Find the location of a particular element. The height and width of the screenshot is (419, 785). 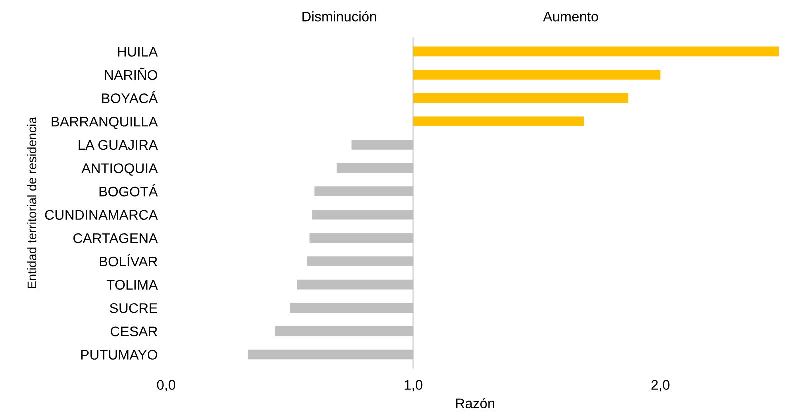

x-axis-title: Razón is located at coordinates (475, 403).